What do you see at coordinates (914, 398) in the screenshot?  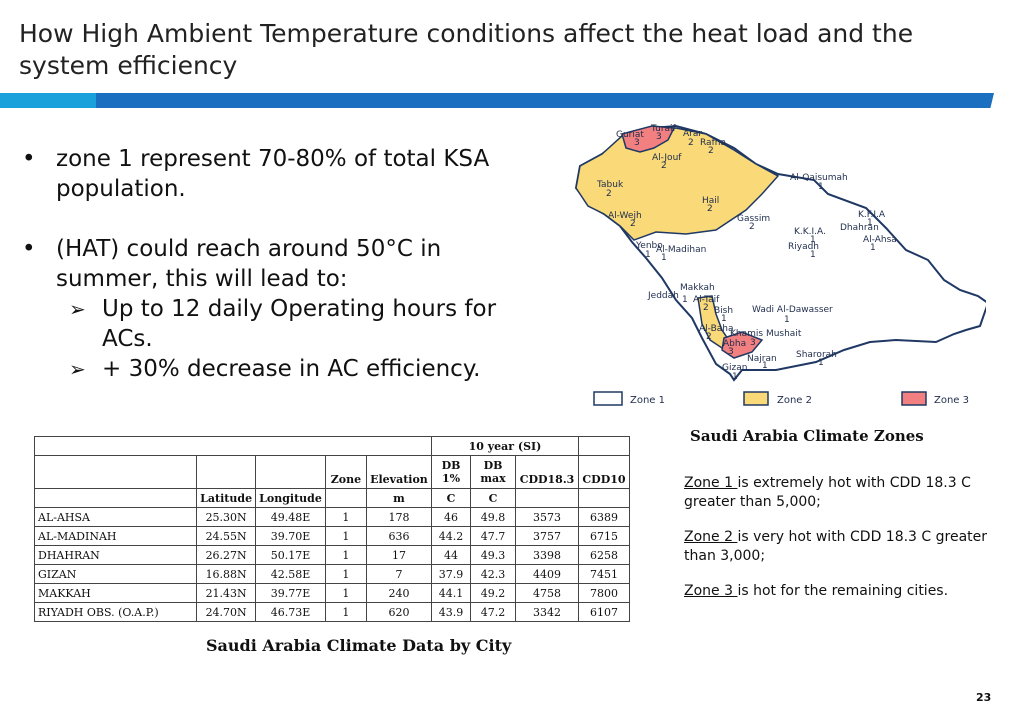 I see `legend-swatch-zone3` at bounding box center [914, 398].